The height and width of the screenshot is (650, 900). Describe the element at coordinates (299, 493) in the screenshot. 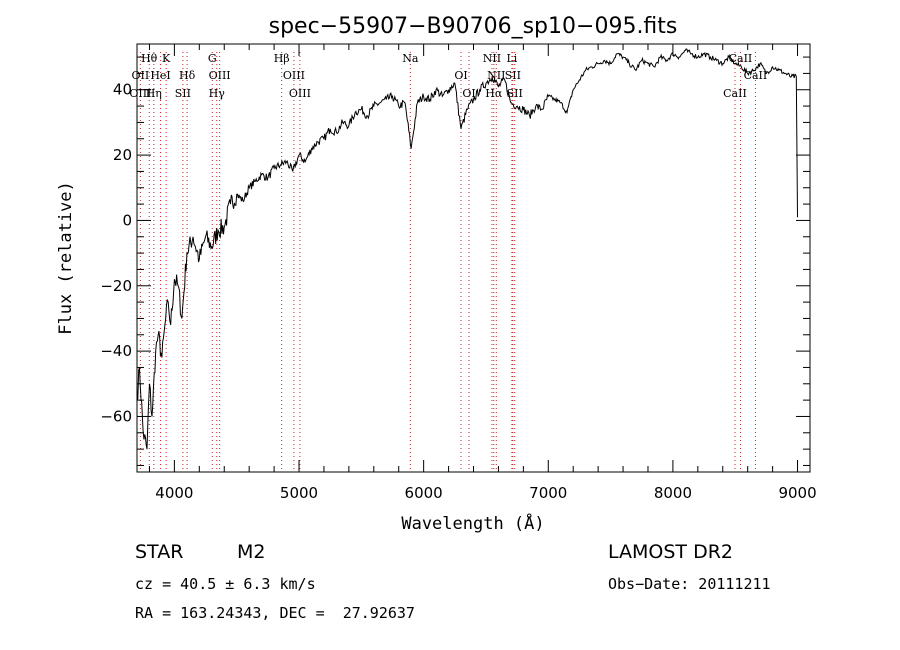

I see `x-tick-label: 5000` at that location.